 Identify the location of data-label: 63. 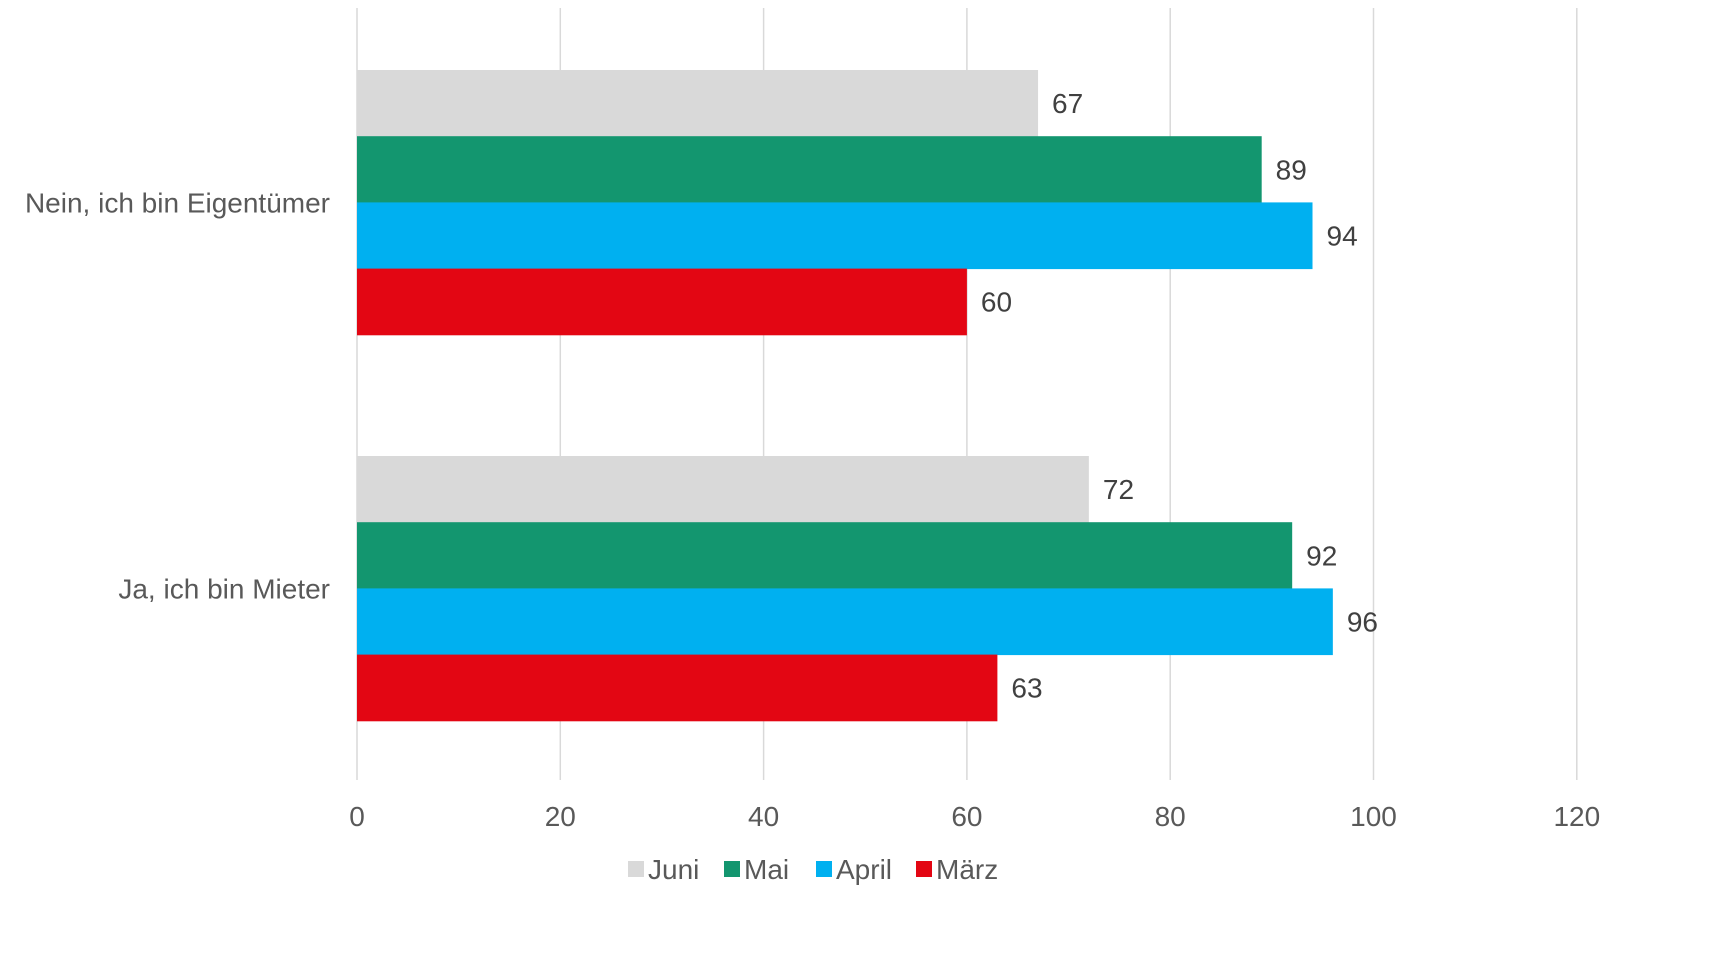
(1026, 688).